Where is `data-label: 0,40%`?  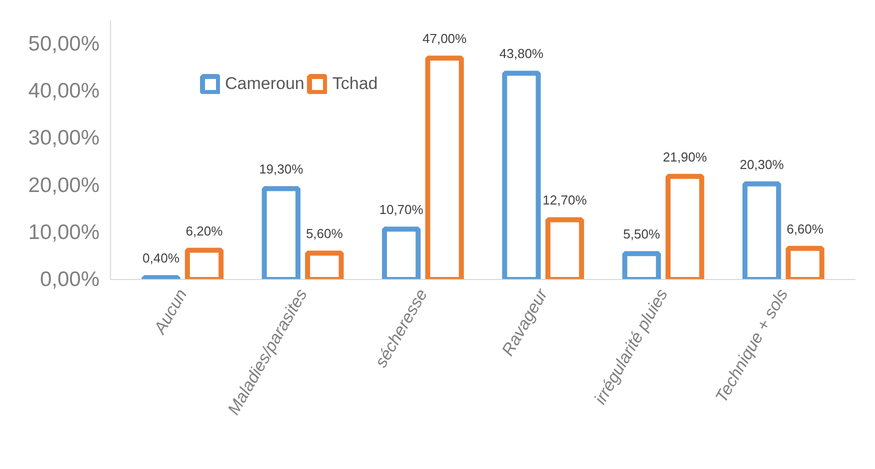
data-label: 0,40% is located at coordinates (161, 258).